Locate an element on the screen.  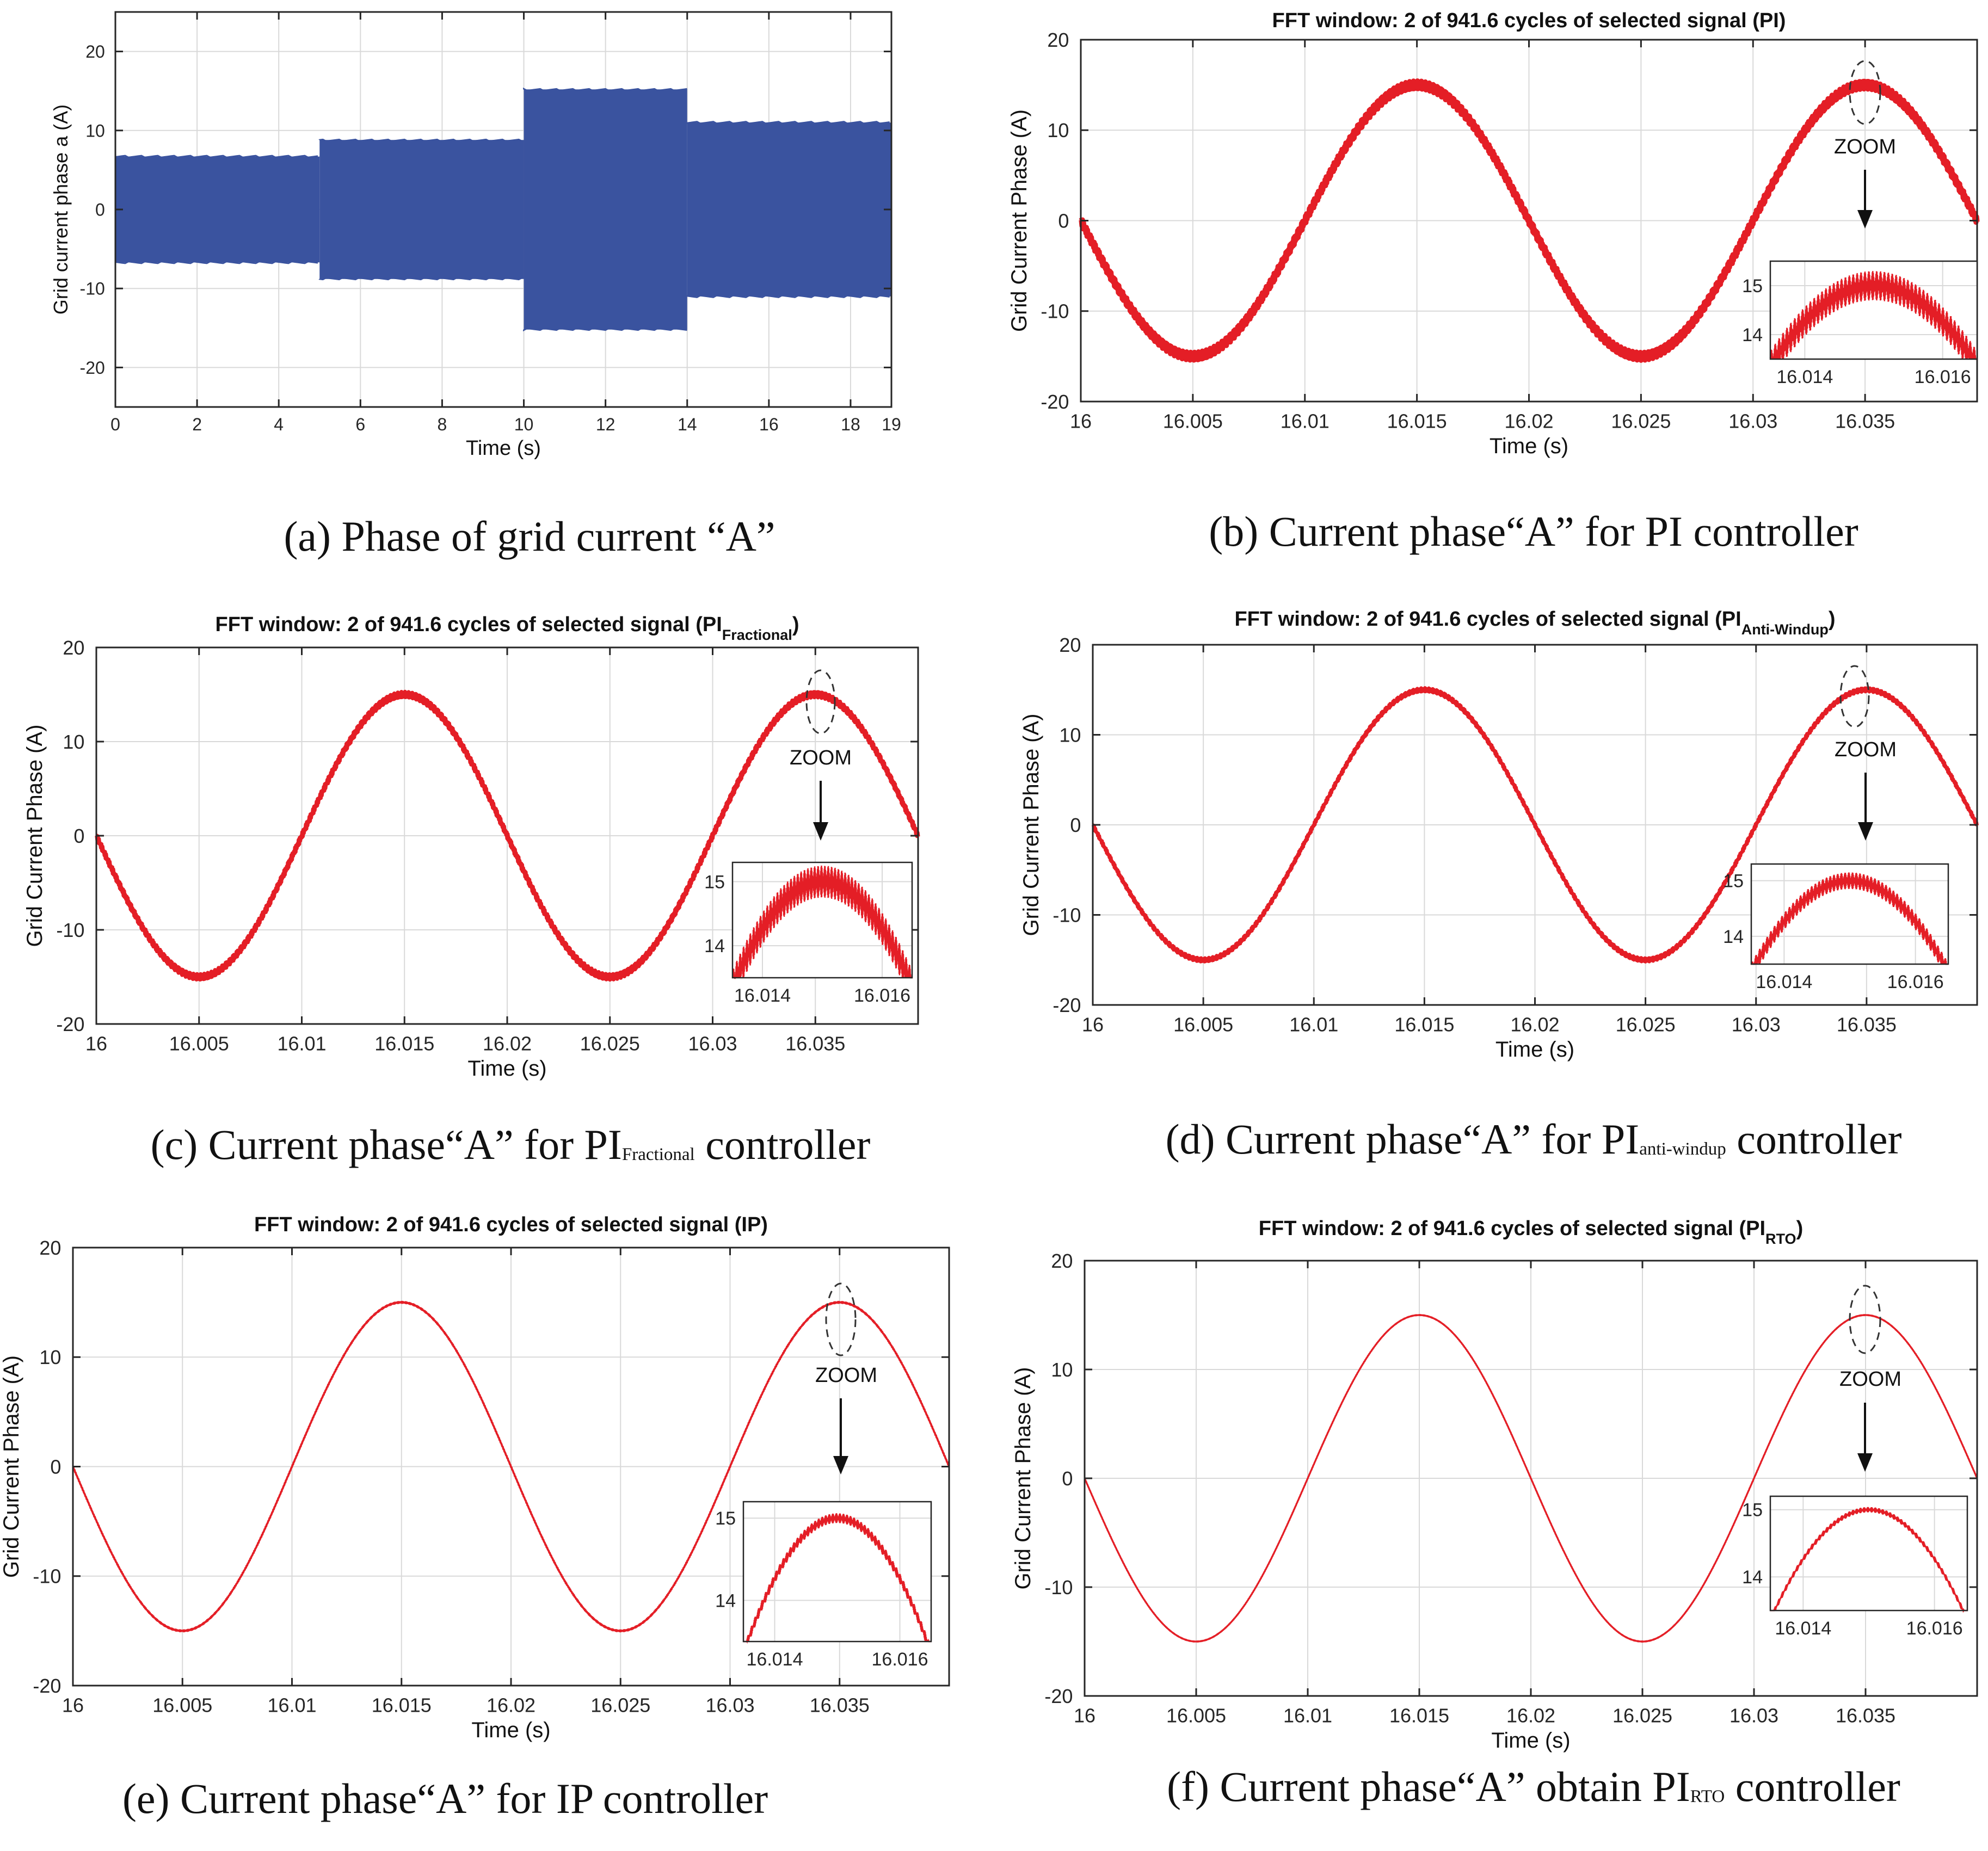
c-ytick-label: 10 is located at coordinates (74, 742).